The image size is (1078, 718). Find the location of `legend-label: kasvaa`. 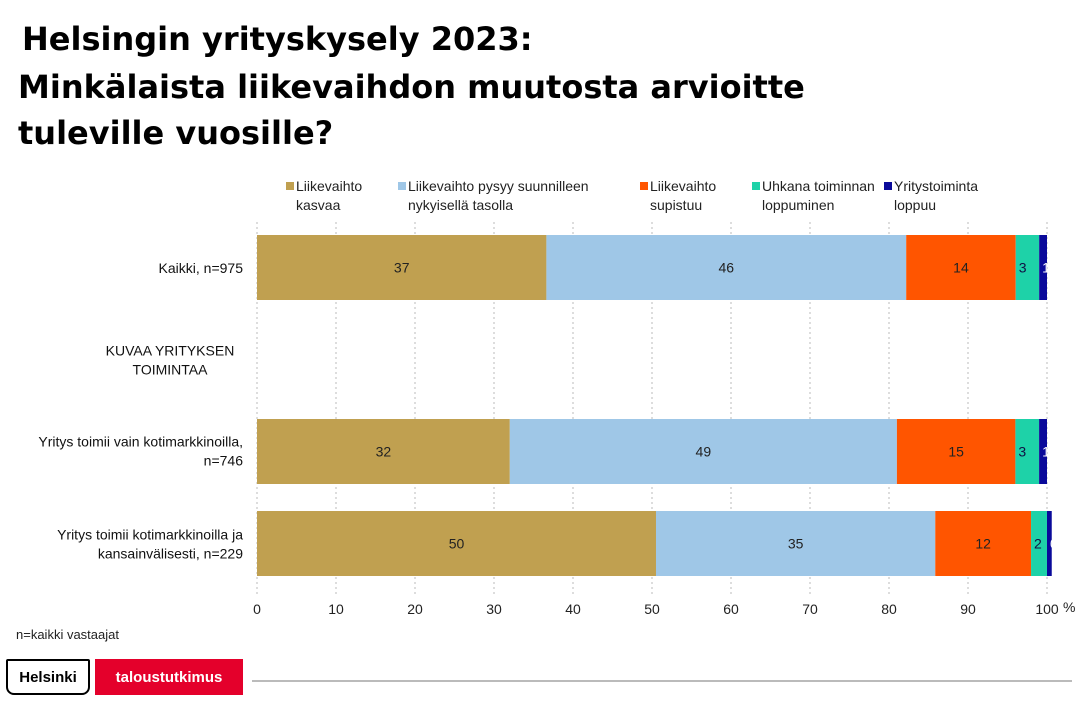

legend-label: kasvaa is located at coordinates (318, 205).